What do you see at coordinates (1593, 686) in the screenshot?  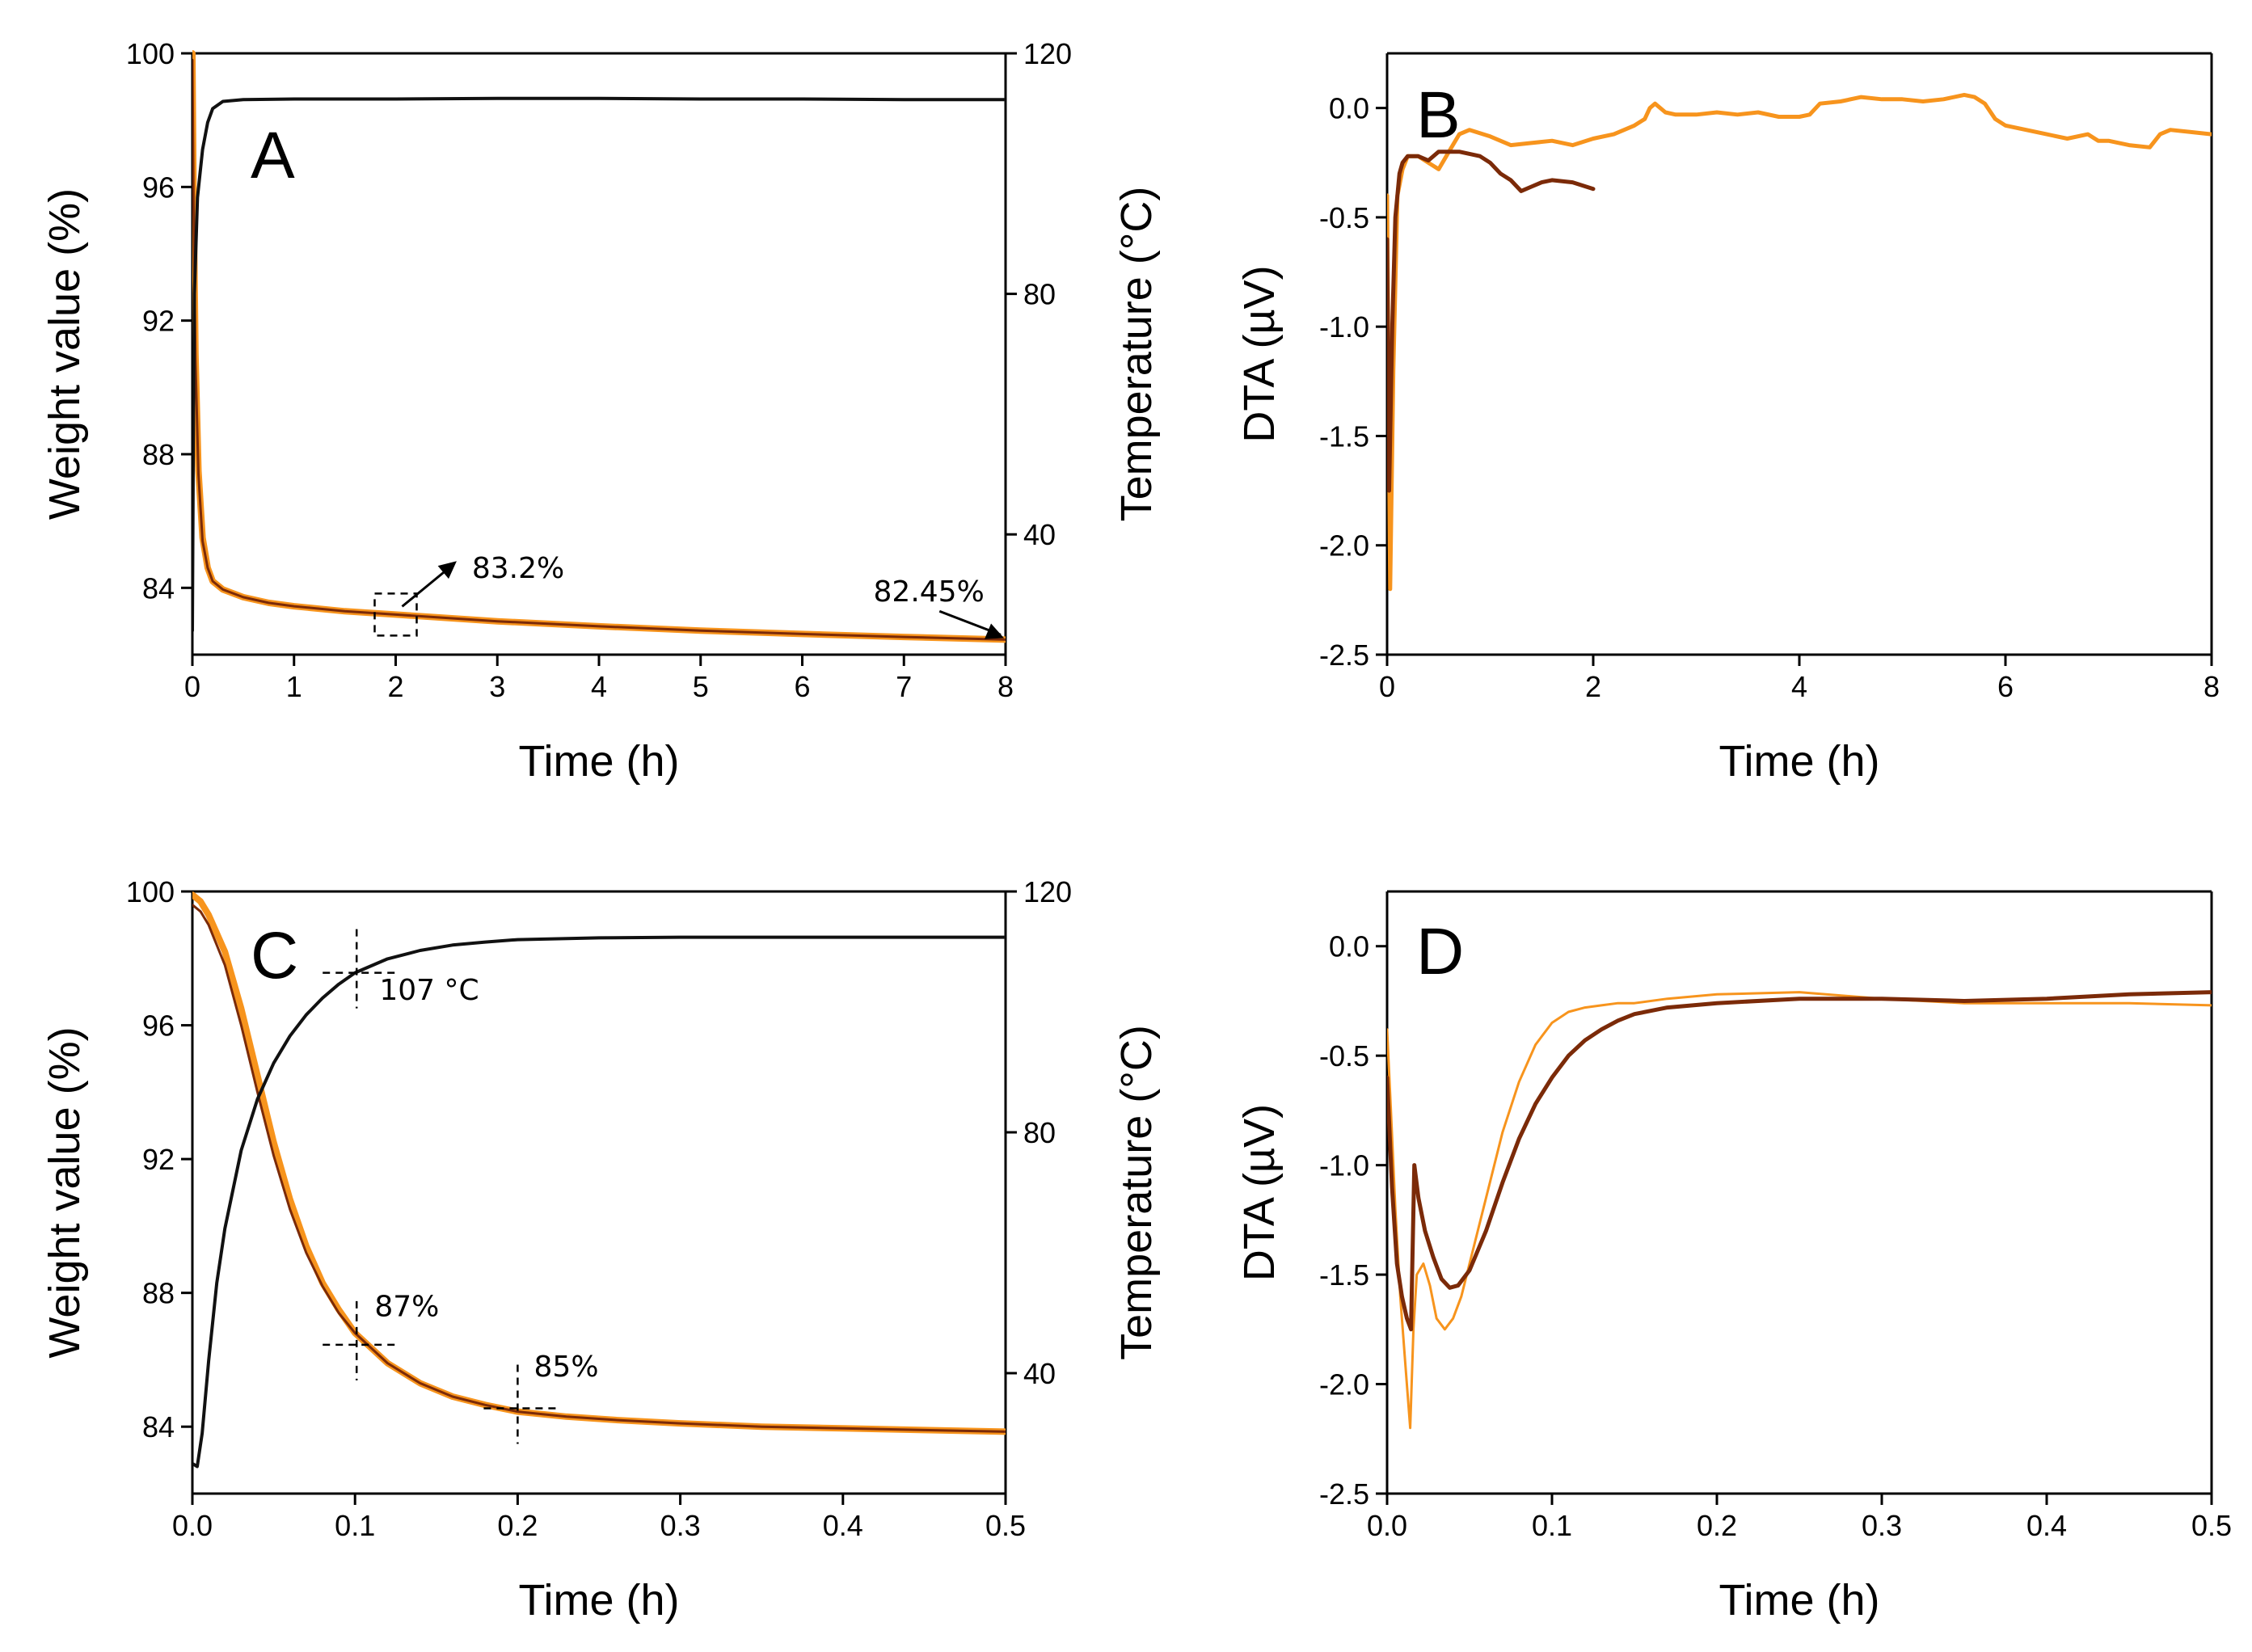 I see `x-tick-label: 2` at bounding box center [1593, 686].